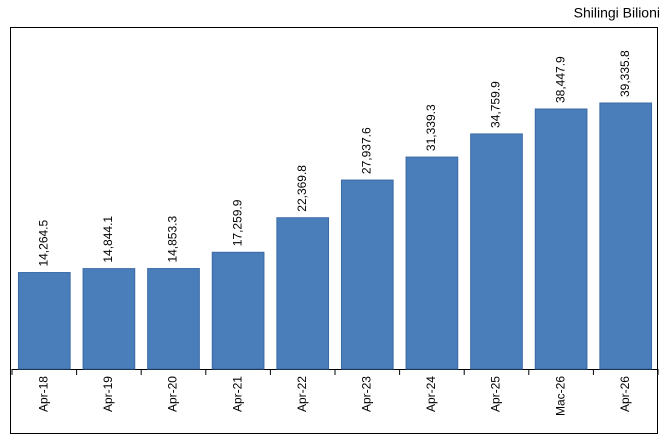 The width and height of the screenshot is (664, 441). What do you see at coordinates (560, 396) in the screenshot?
I see `x-tick-label: Mac-26` at bounding box center [560, 396].